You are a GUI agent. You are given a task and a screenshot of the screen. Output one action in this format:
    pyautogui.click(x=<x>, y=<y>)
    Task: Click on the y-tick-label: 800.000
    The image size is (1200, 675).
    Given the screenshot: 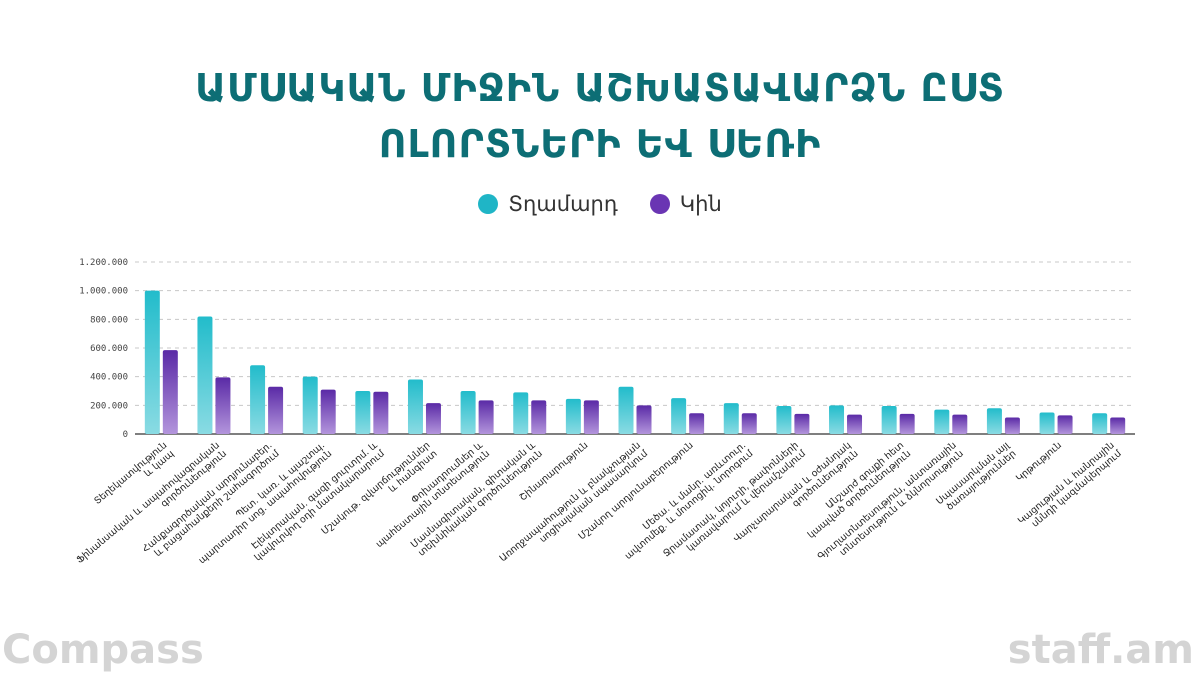 What is the action you would take?
    pyautogui.click(x=109, y=320)
    